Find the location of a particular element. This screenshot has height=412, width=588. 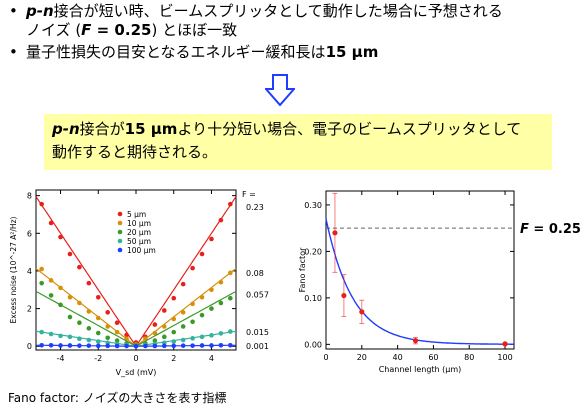

x-tick-label: 0 is located at coordinates (325, 357).